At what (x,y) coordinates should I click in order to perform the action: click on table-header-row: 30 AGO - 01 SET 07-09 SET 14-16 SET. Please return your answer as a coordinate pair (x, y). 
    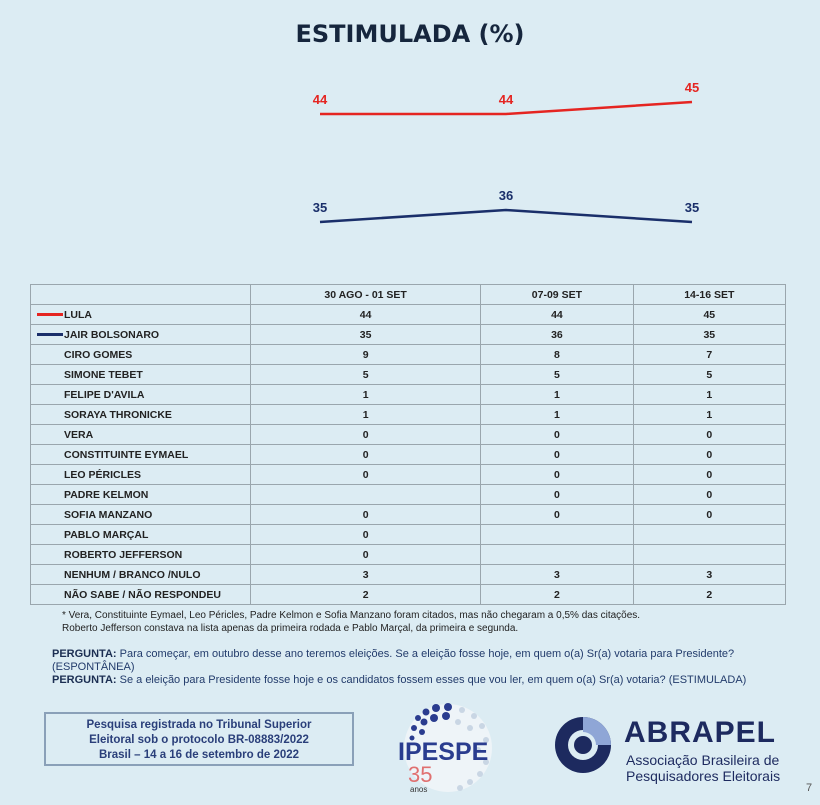
    Looking at the image, I should click on (408, 294).